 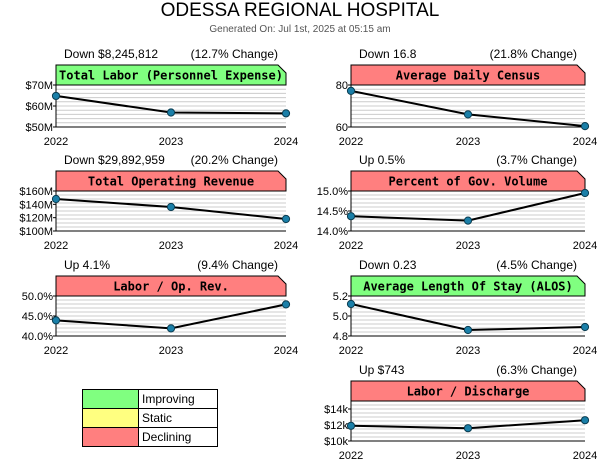 I want to click on chart-change-amount: Up $743, so click(x=382, y=370).